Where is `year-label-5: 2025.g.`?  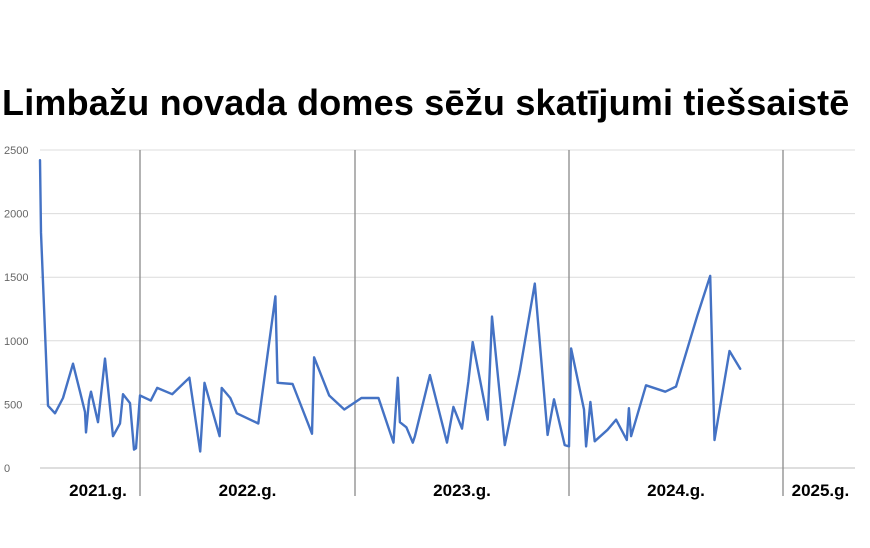 year-label-5: 2025.g. is located at coordinates (821, 490).